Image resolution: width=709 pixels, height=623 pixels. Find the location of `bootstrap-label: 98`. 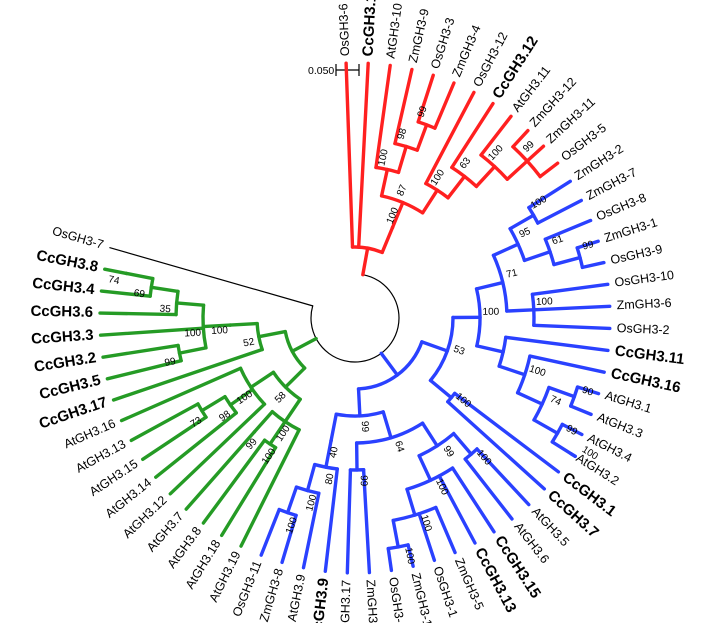

bootstrap-label: 98 is located at coordinates (403, 134).